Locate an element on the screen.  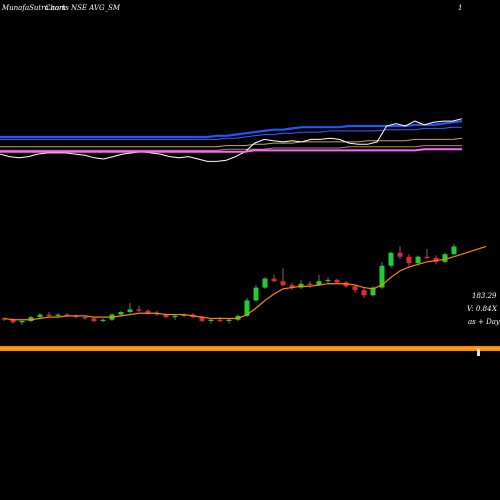
volume-unit-label: X is located at coordinates (494, 309).